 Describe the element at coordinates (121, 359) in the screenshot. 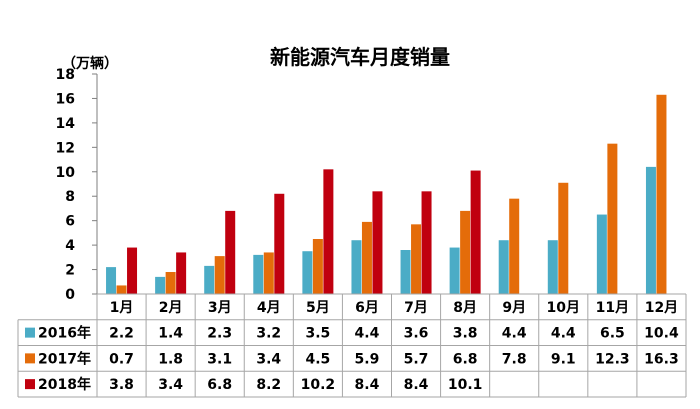

I see `data-label-2-1: 0.7` at that location.